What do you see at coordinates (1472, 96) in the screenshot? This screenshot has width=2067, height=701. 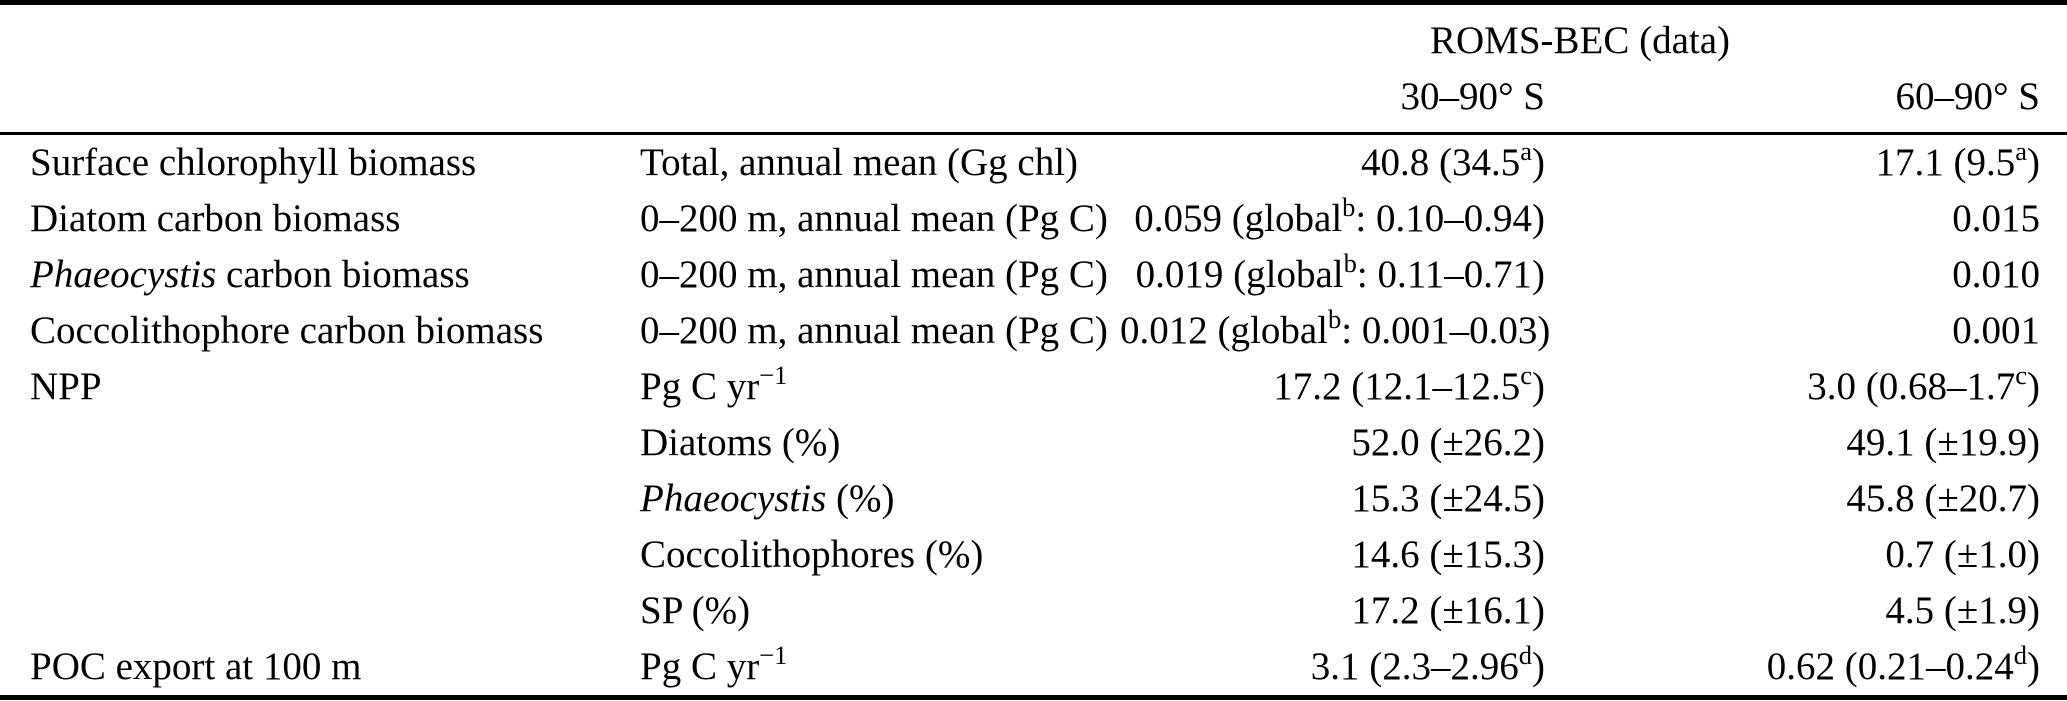 I see `column-header-30-90s: 30–90° S` at bounding box center [1472, 96].